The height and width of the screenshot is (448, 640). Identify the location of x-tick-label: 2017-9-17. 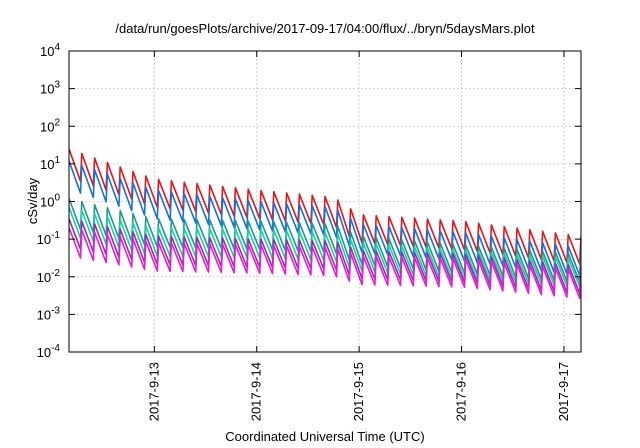
(563, 391).